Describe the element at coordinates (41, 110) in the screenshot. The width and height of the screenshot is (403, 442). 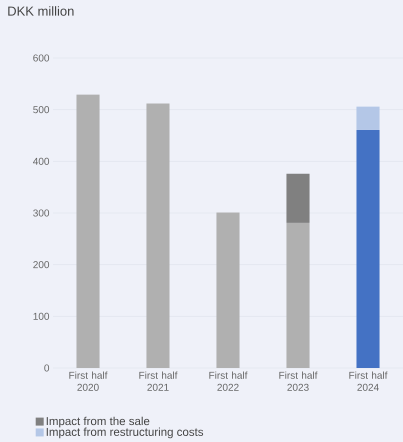
I see `y-tick-label: 500` at that location.